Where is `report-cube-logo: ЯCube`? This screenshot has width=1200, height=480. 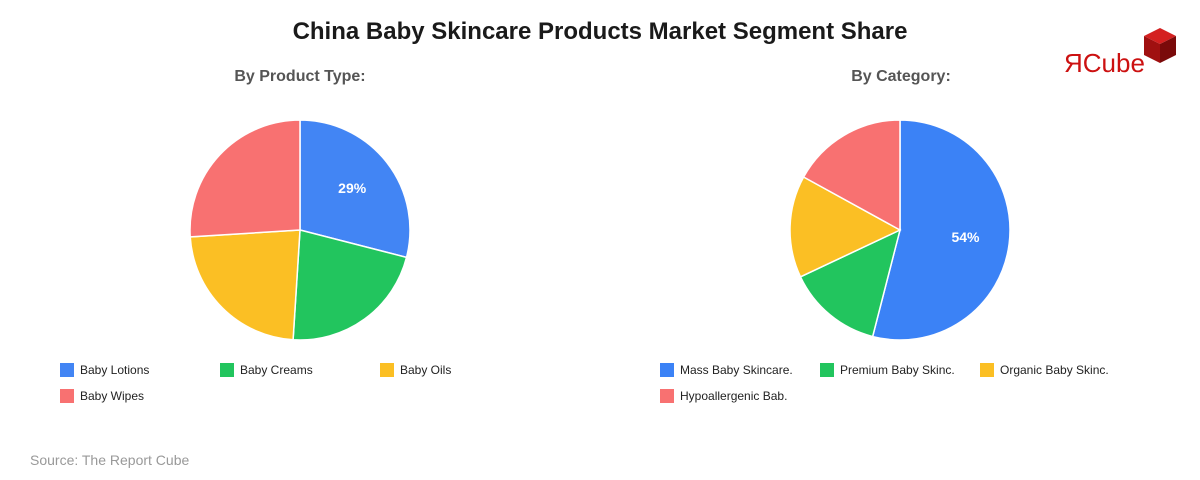 report-cube-logo: ЯCube is located at coordinates (1122, 53).